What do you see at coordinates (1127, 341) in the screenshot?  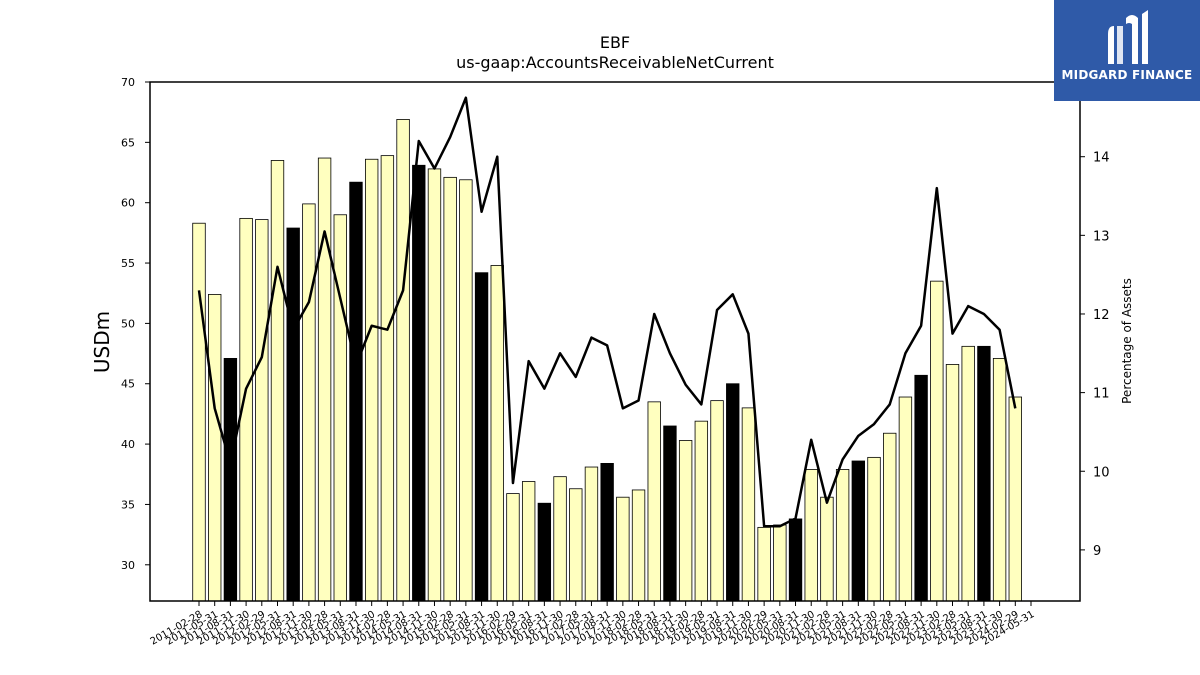 I see `y-axis-right-label: Percentage of Assets` at bounding box center [1127, 341].